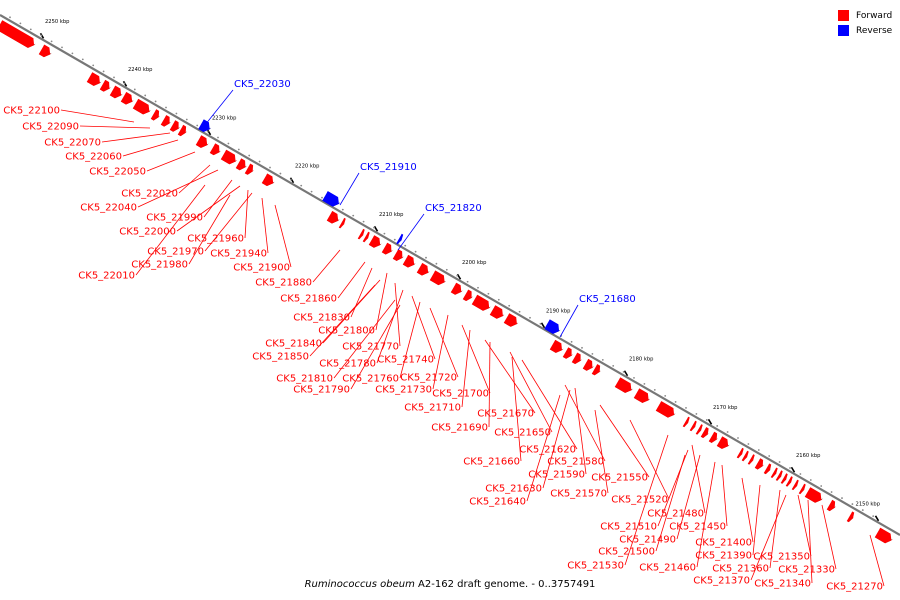  What do you see at coordinates (647, 540) in the screenshot?
I see `forward-gene-label: CK5_21490` at bounding box center [647, 540].